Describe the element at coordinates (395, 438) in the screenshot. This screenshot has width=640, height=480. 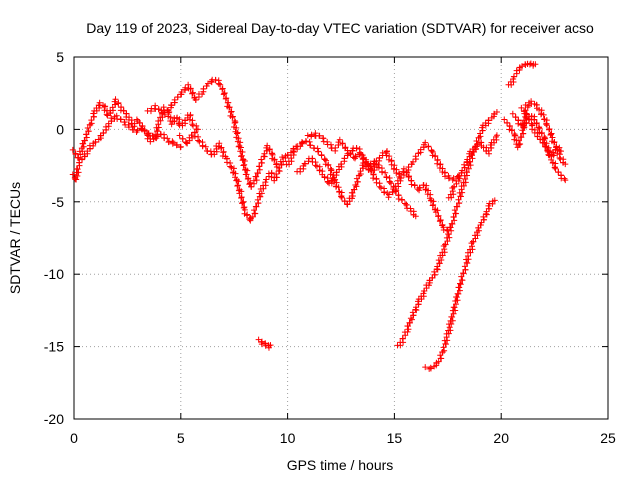
I see `x-tick-label: 15` at that location.